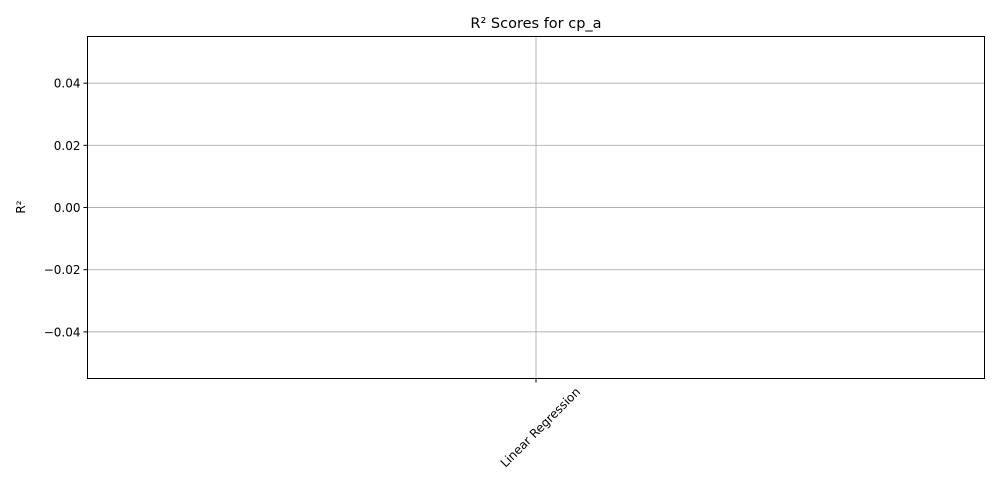  I want to click on y-tick-label: −0.02, so click(62, 270).